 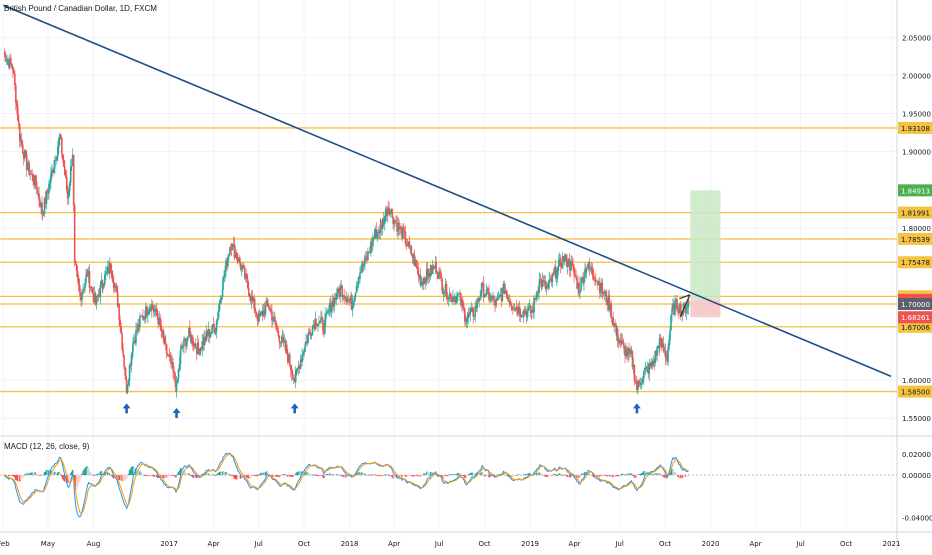 What do you see at coordinates (705, 254) in the screenshot?
I see `long-position-tool` at bounding box center [705, 254].